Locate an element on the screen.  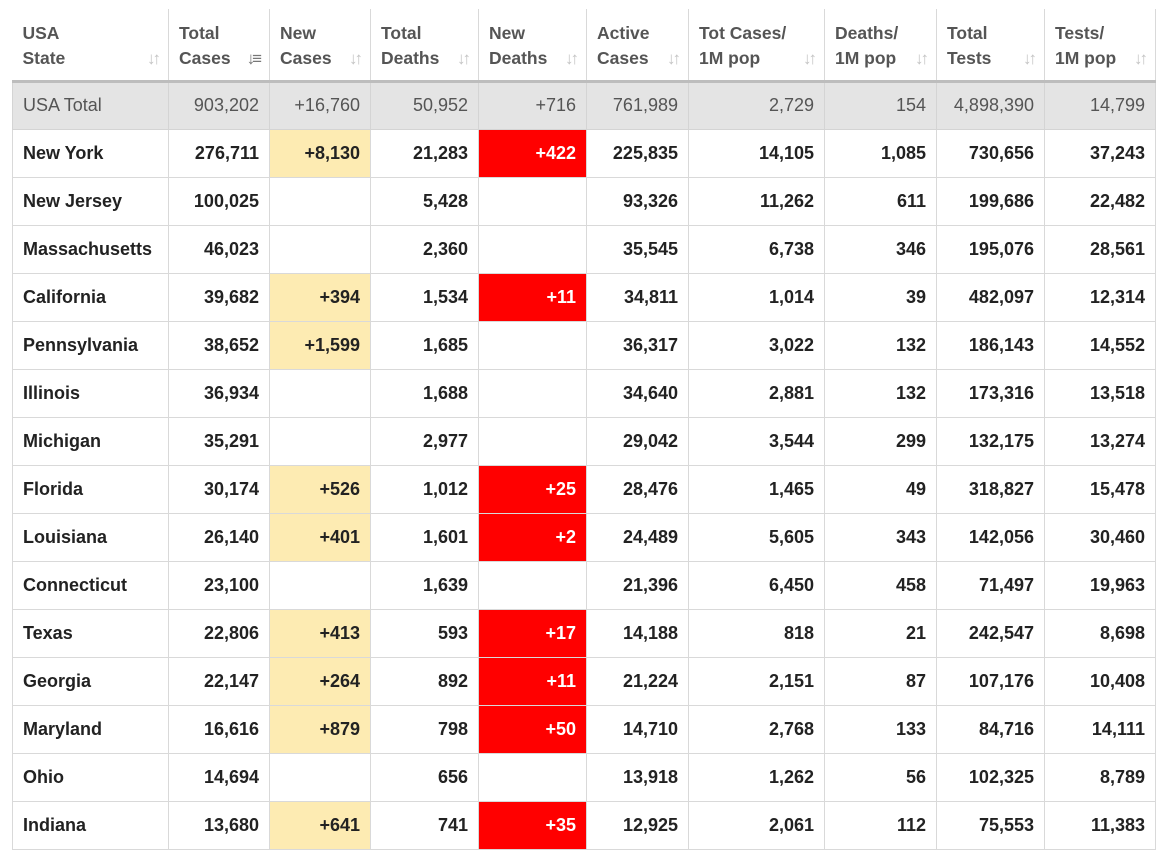
total-deaths-cell: 5,428 is located at coordinates (424, 201).